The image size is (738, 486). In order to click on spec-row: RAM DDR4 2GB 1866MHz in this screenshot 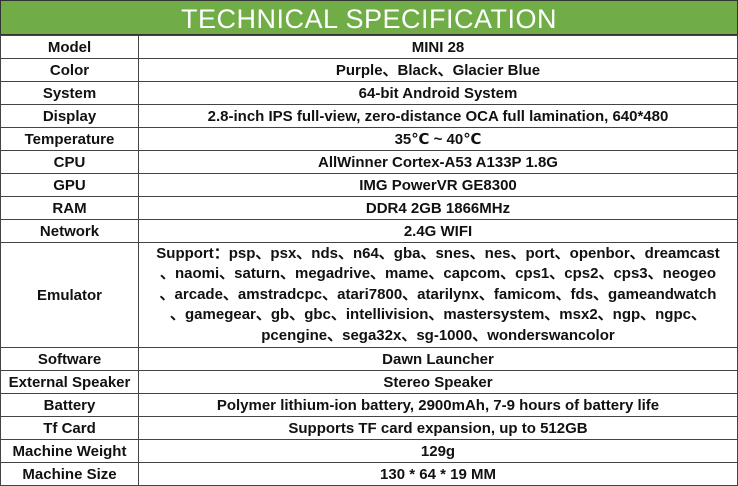, I will do `click(369, 208)`.